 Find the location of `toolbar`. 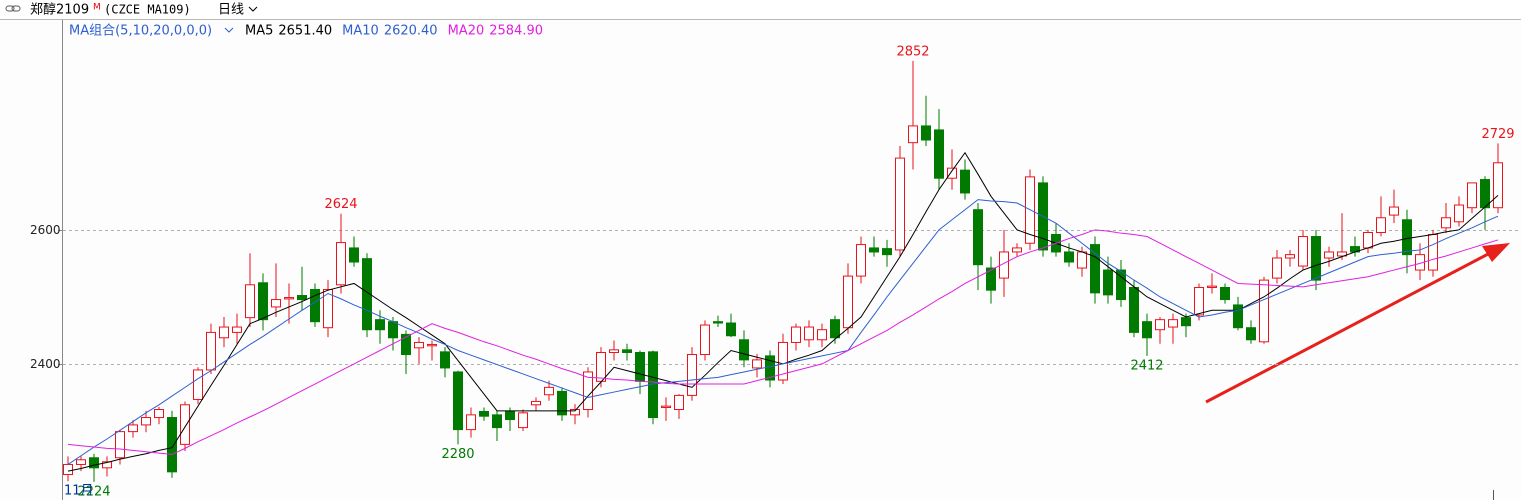

toolbar is located at coordinates (760, 9).